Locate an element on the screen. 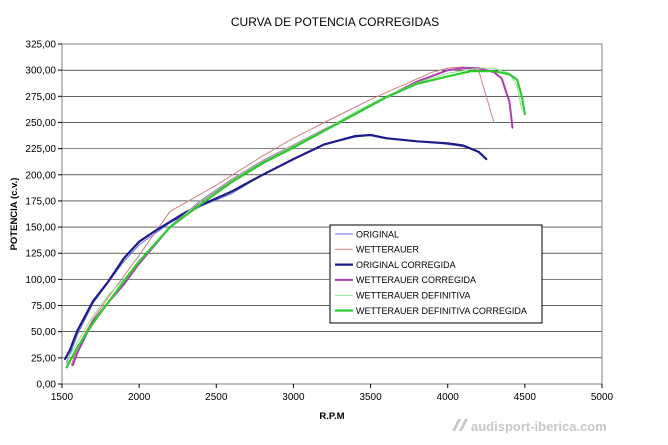 The height and width of the screenshot is (445, 668). y-tick-label: 200,00 is located at coordinates (40, 175).